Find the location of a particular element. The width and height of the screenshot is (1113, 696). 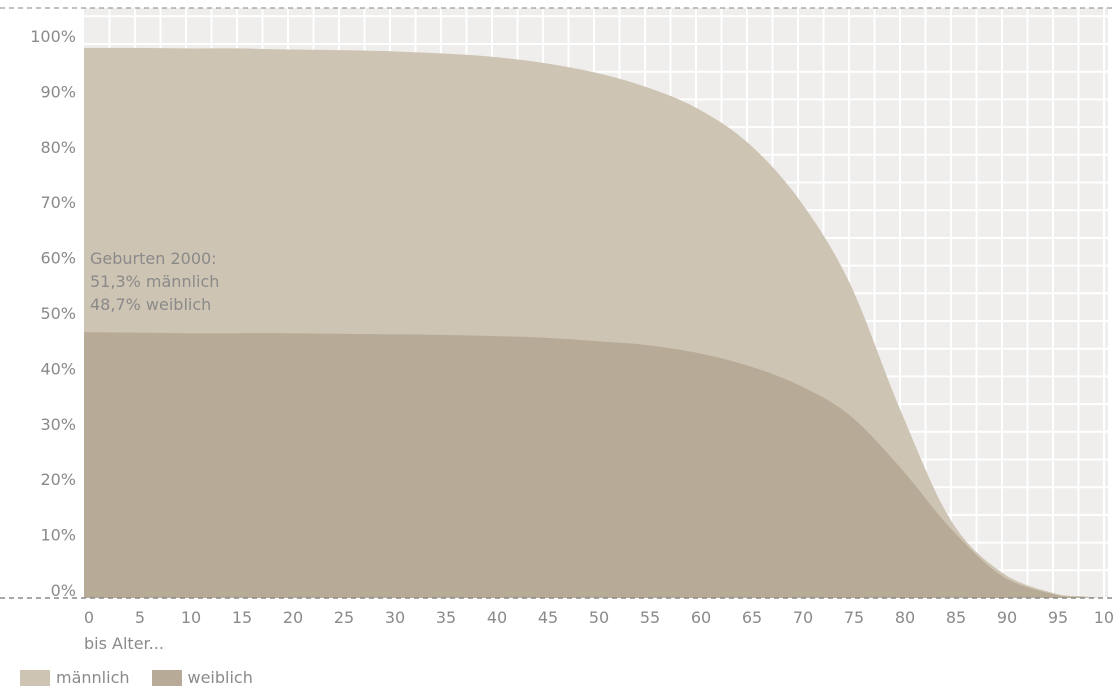

x-tick-label: 85 is located at coordinates (956, 617).